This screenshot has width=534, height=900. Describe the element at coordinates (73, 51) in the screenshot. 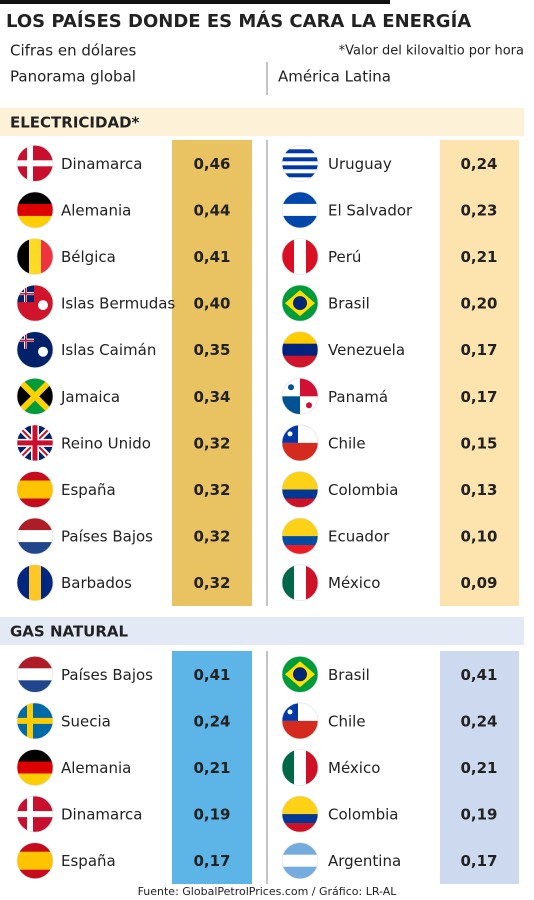

I see `subtitle: Cifras en dólares` at that location.